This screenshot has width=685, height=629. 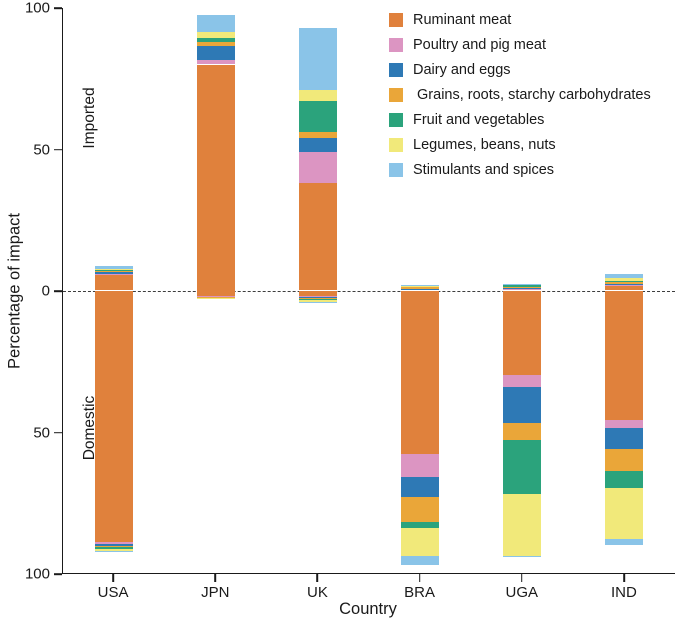 I want to click on legend-item: Legumes, beans, nuts, so click(x=520, y=144).